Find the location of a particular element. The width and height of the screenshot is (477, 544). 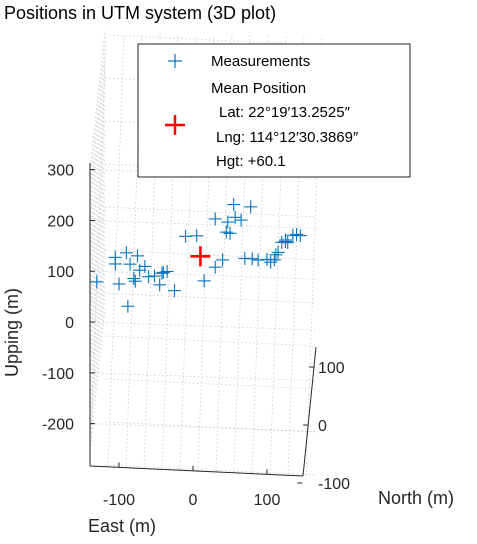

y-ticks: 100 0 -100 is located at coordinates (323, 426).